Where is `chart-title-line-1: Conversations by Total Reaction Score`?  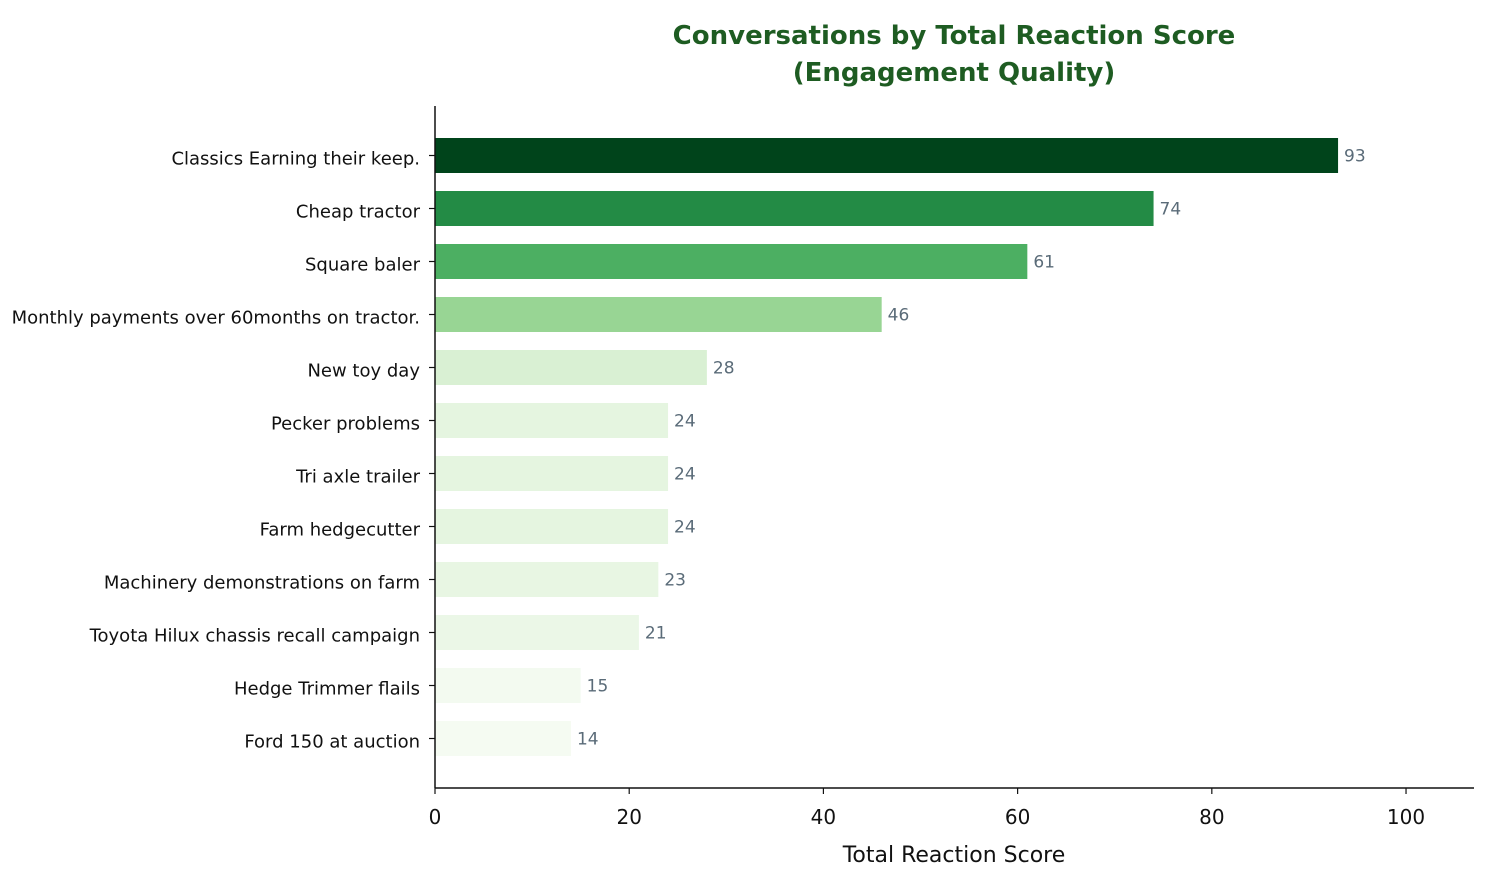
chart-title-line-1: Conversations by Total Reaction Score is located at coordinates (954, 36).